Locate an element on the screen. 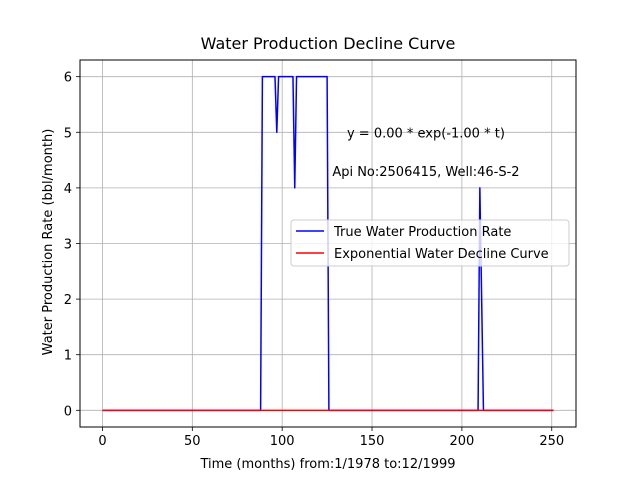  y-tick-label: 4 is located at coordinates (68, 189).